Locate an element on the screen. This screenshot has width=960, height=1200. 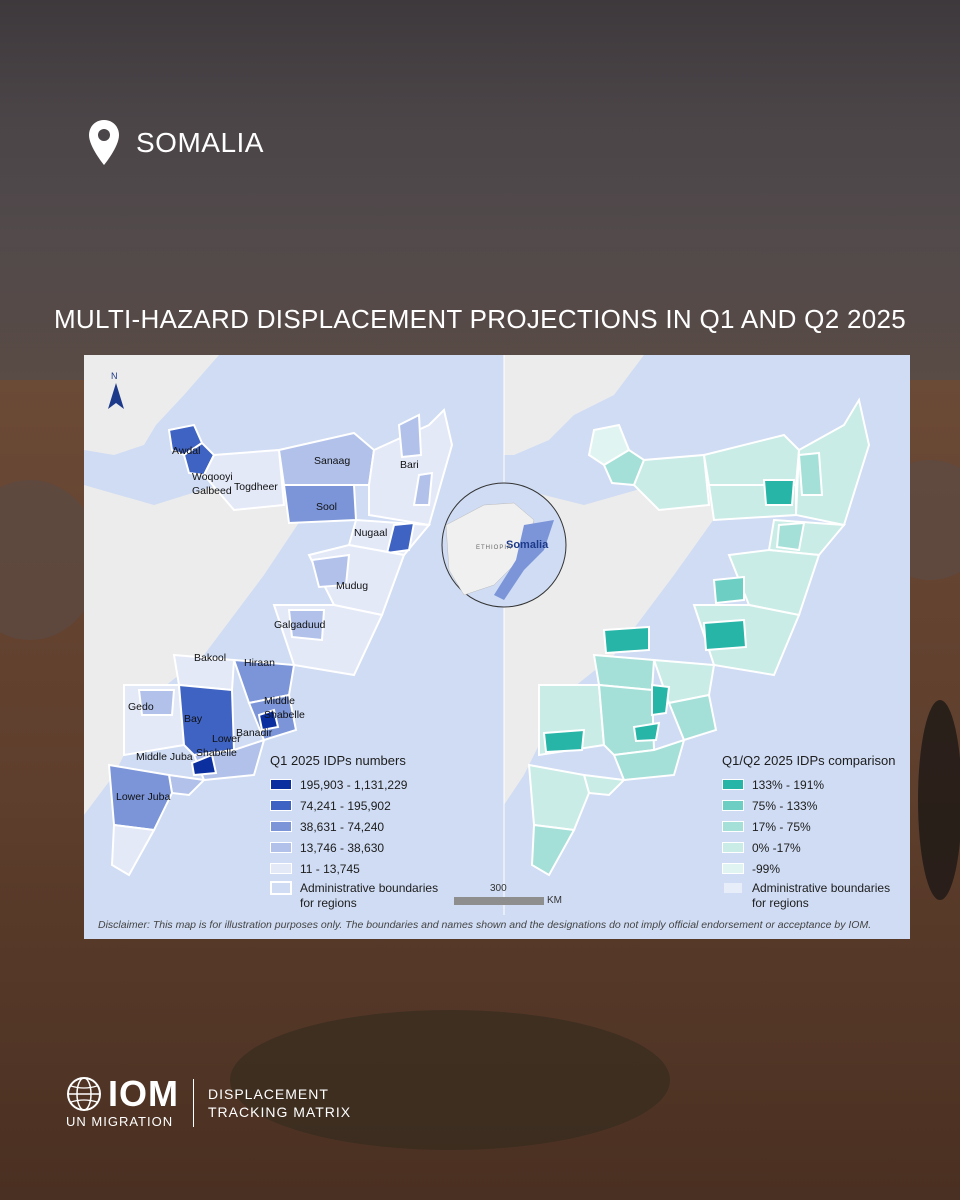
map-label: Galbeed is located at coordinates (212, 491).